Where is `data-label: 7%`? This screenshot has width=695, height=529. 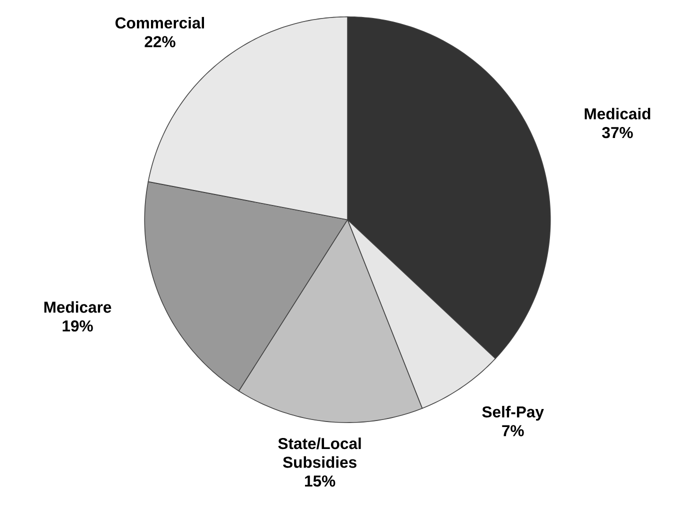 data-label: 7% is located at coordinates (513, 430).